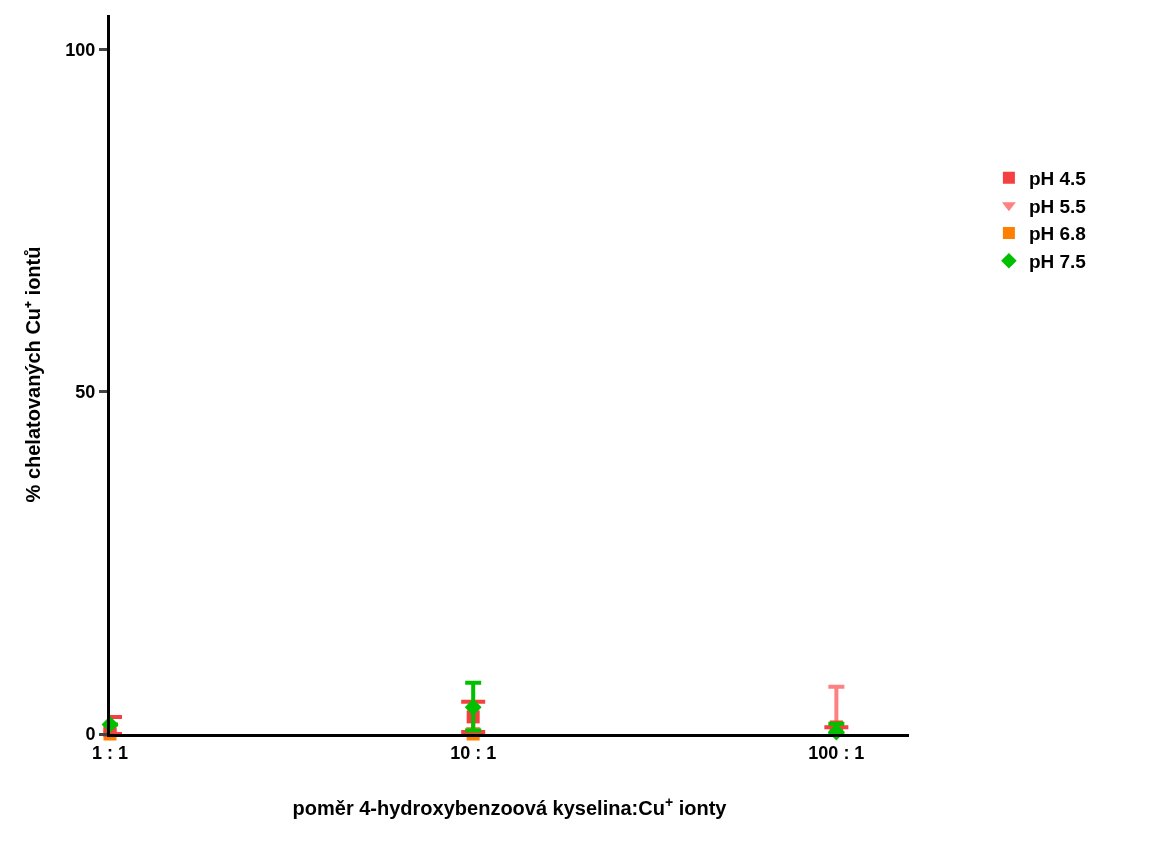  What do you see at coordinates (1057, 262) in the screenshot?
I see `legend-label: pH 7.5` at bounding box center [1057, 262].